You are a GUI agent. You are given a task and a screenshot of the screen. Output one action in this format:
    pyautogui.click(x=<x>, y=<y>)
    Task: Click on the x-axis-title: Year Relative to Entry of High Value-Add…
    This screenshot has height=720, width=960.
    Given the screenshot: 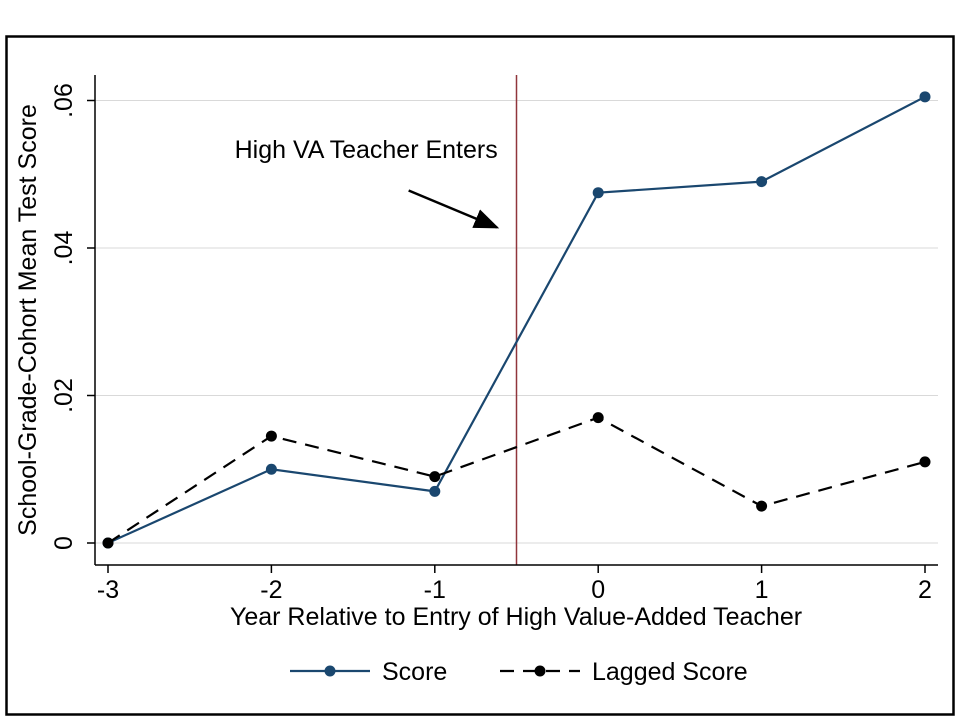 What is the action you would take?
    pyautogui.click(x=516, y=617)
    